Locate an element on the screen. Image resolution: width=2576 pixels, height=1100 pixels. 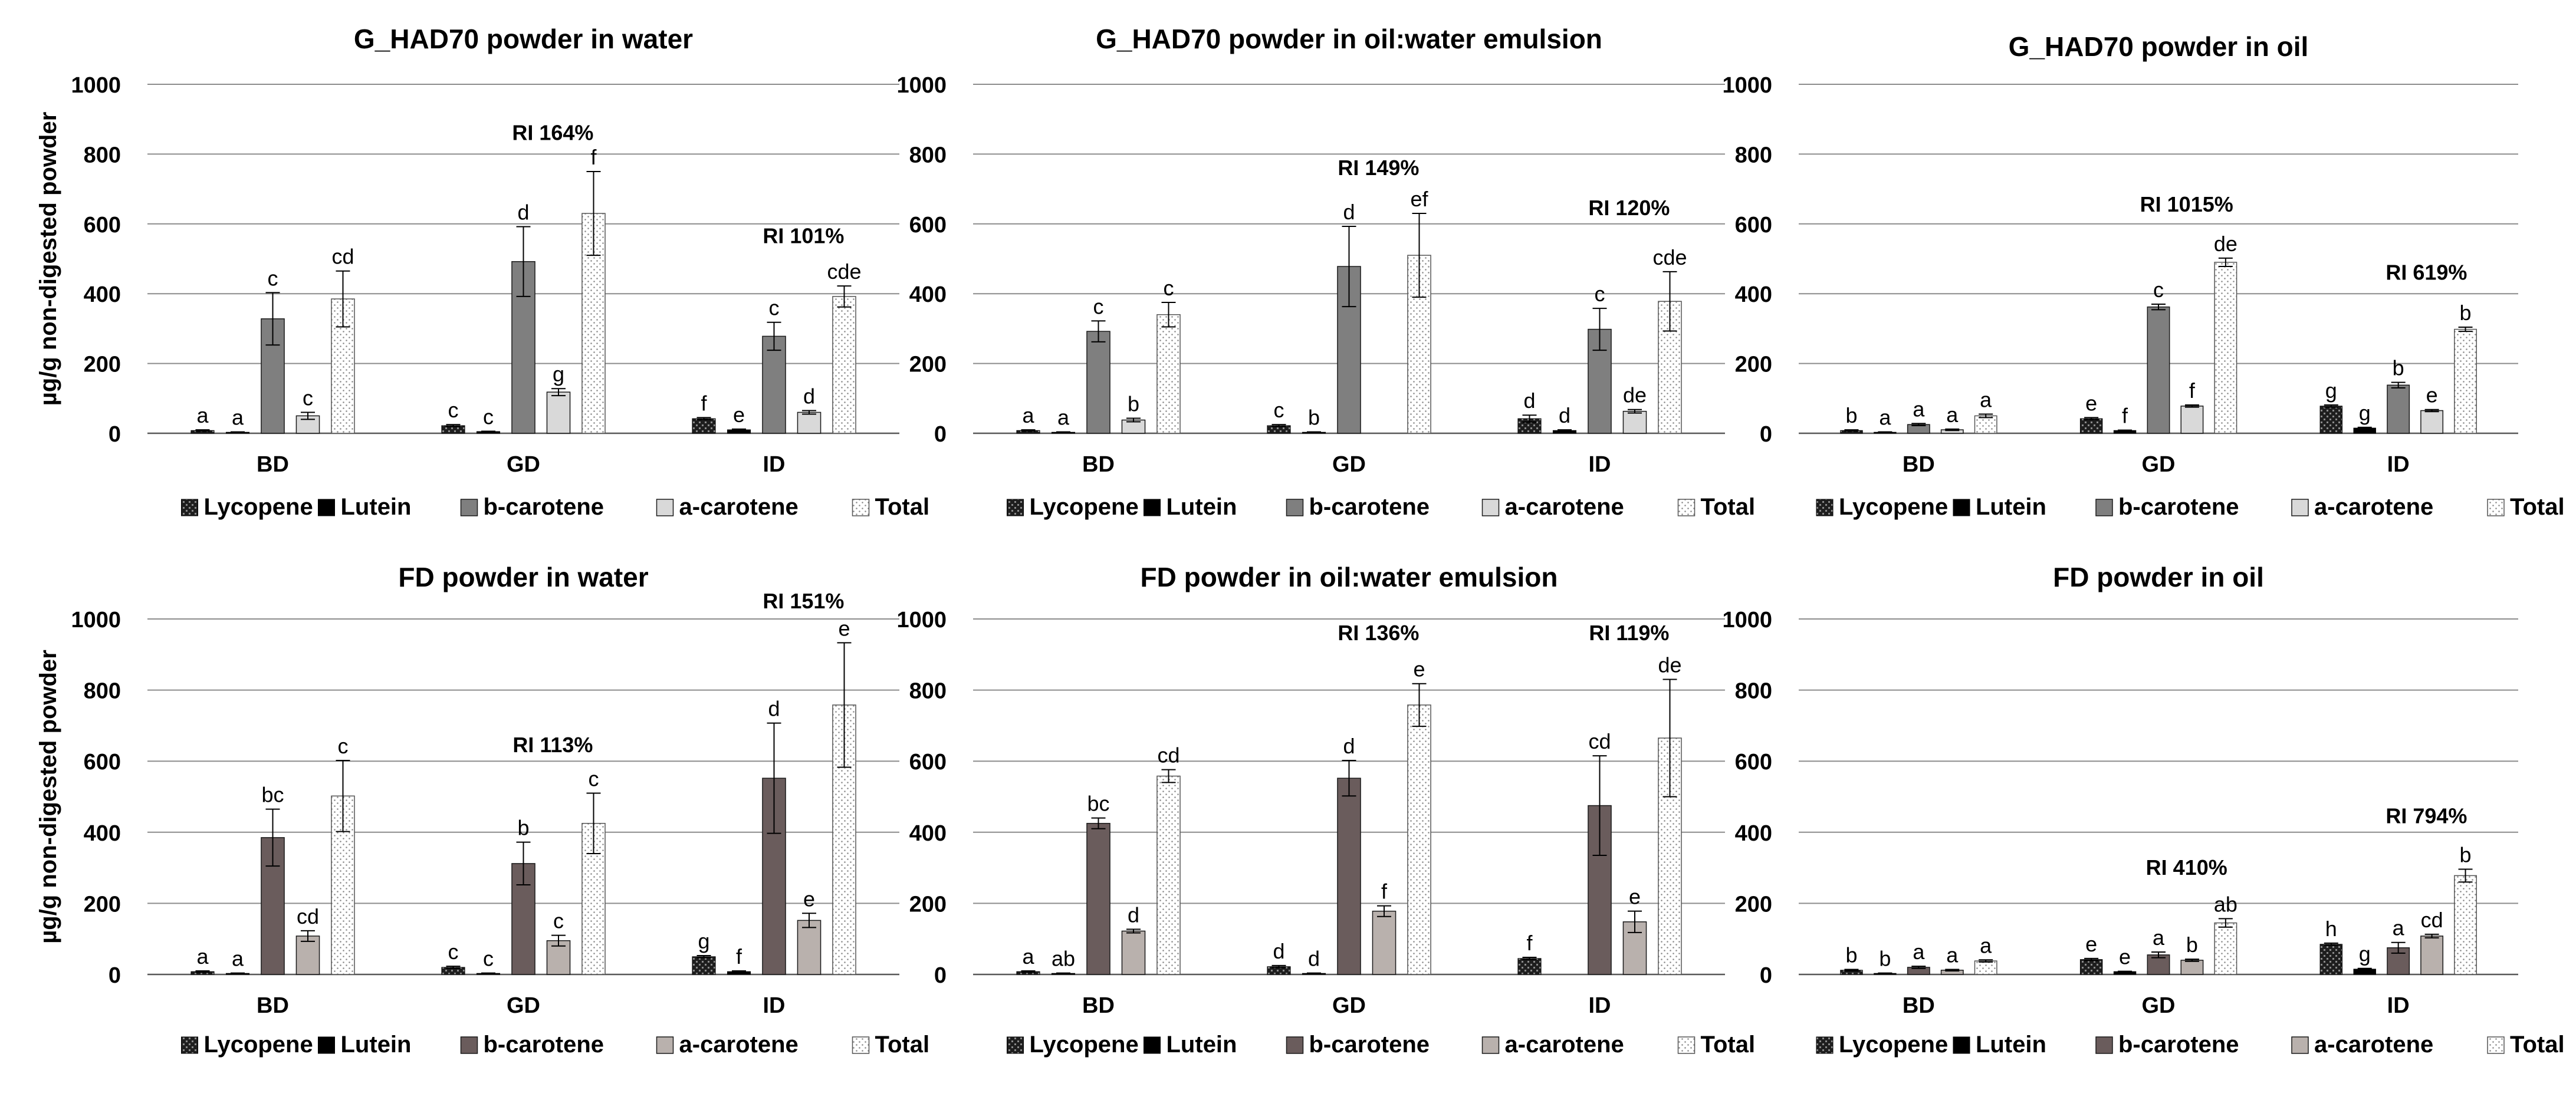
bar-a-carotene-gd is located at coordinates (1384, 942).